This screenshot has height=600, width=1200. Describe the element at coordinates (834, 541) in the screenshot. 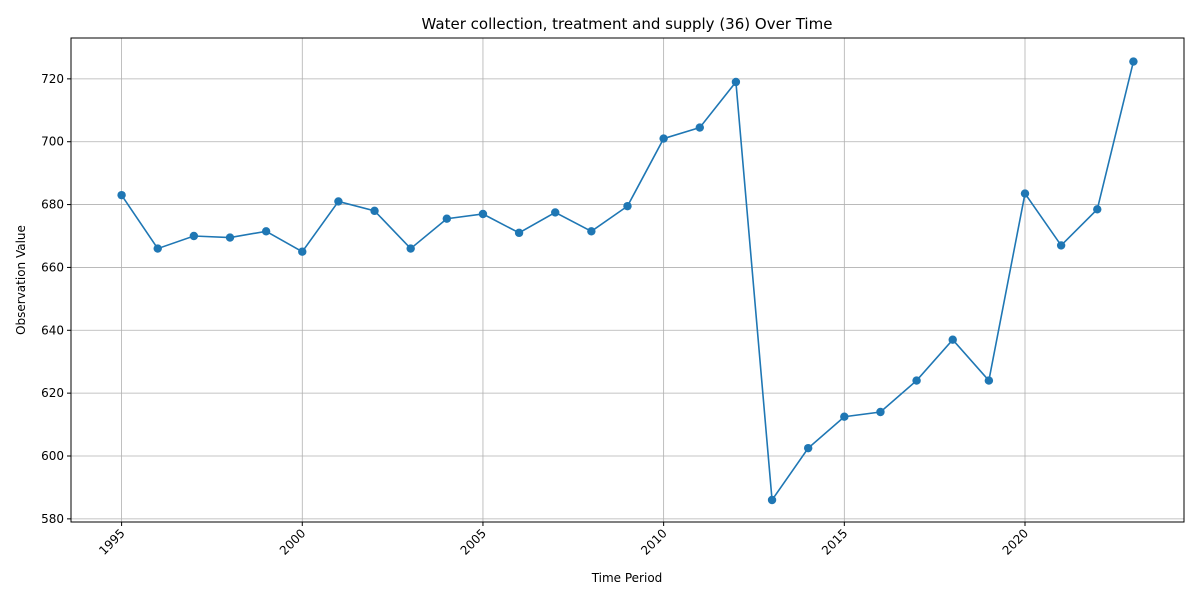

I see `x-tick-label: 2015` at that location.